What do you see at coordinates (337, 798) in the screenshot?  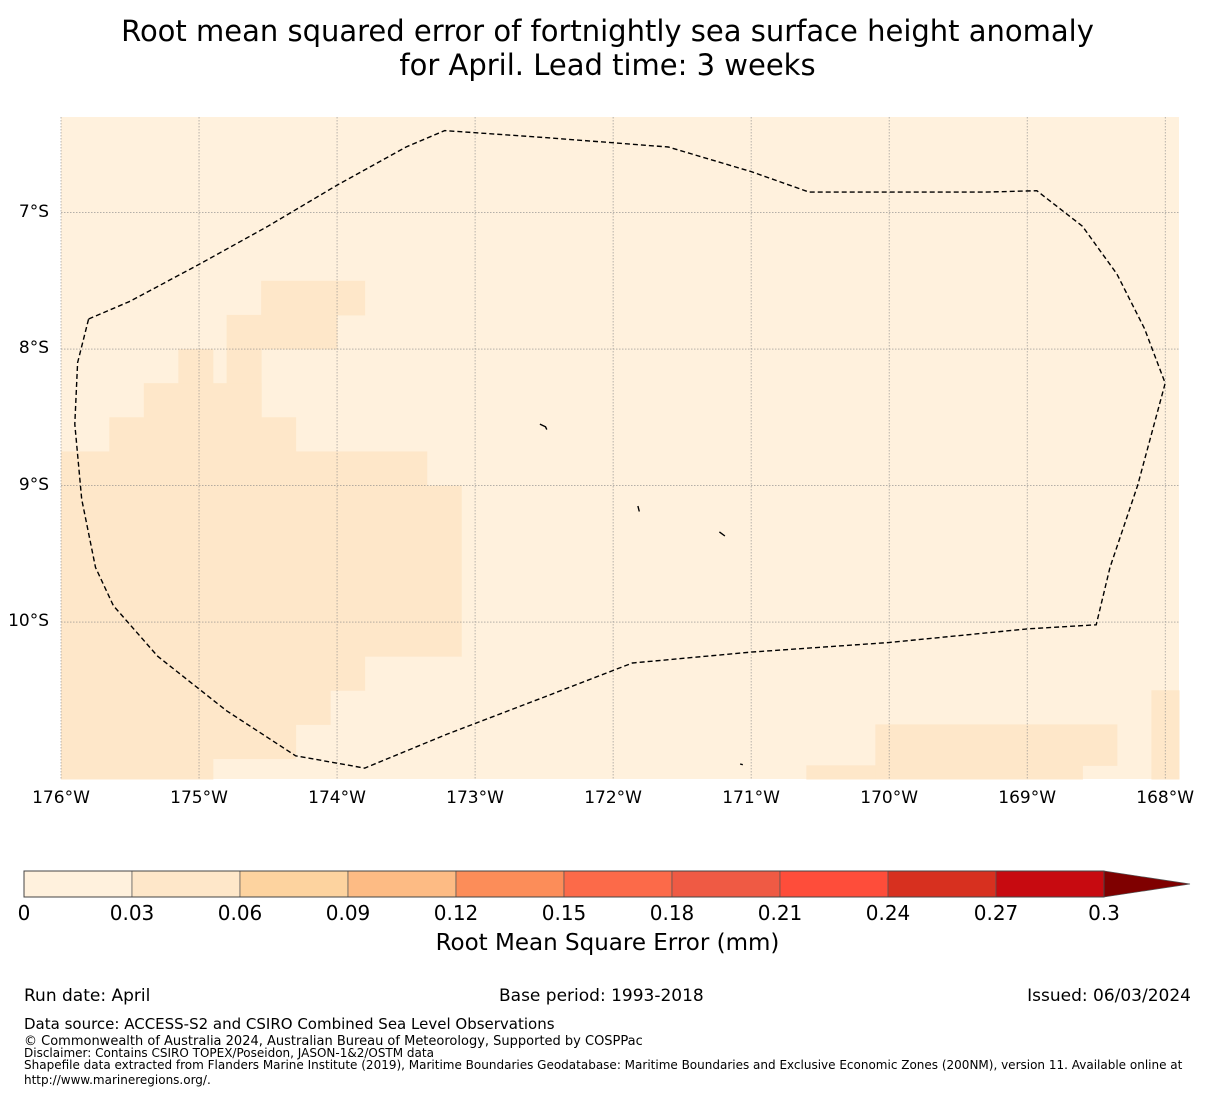 I see `longitude-tick-label: 174°W` at bounding box center [337, 798].